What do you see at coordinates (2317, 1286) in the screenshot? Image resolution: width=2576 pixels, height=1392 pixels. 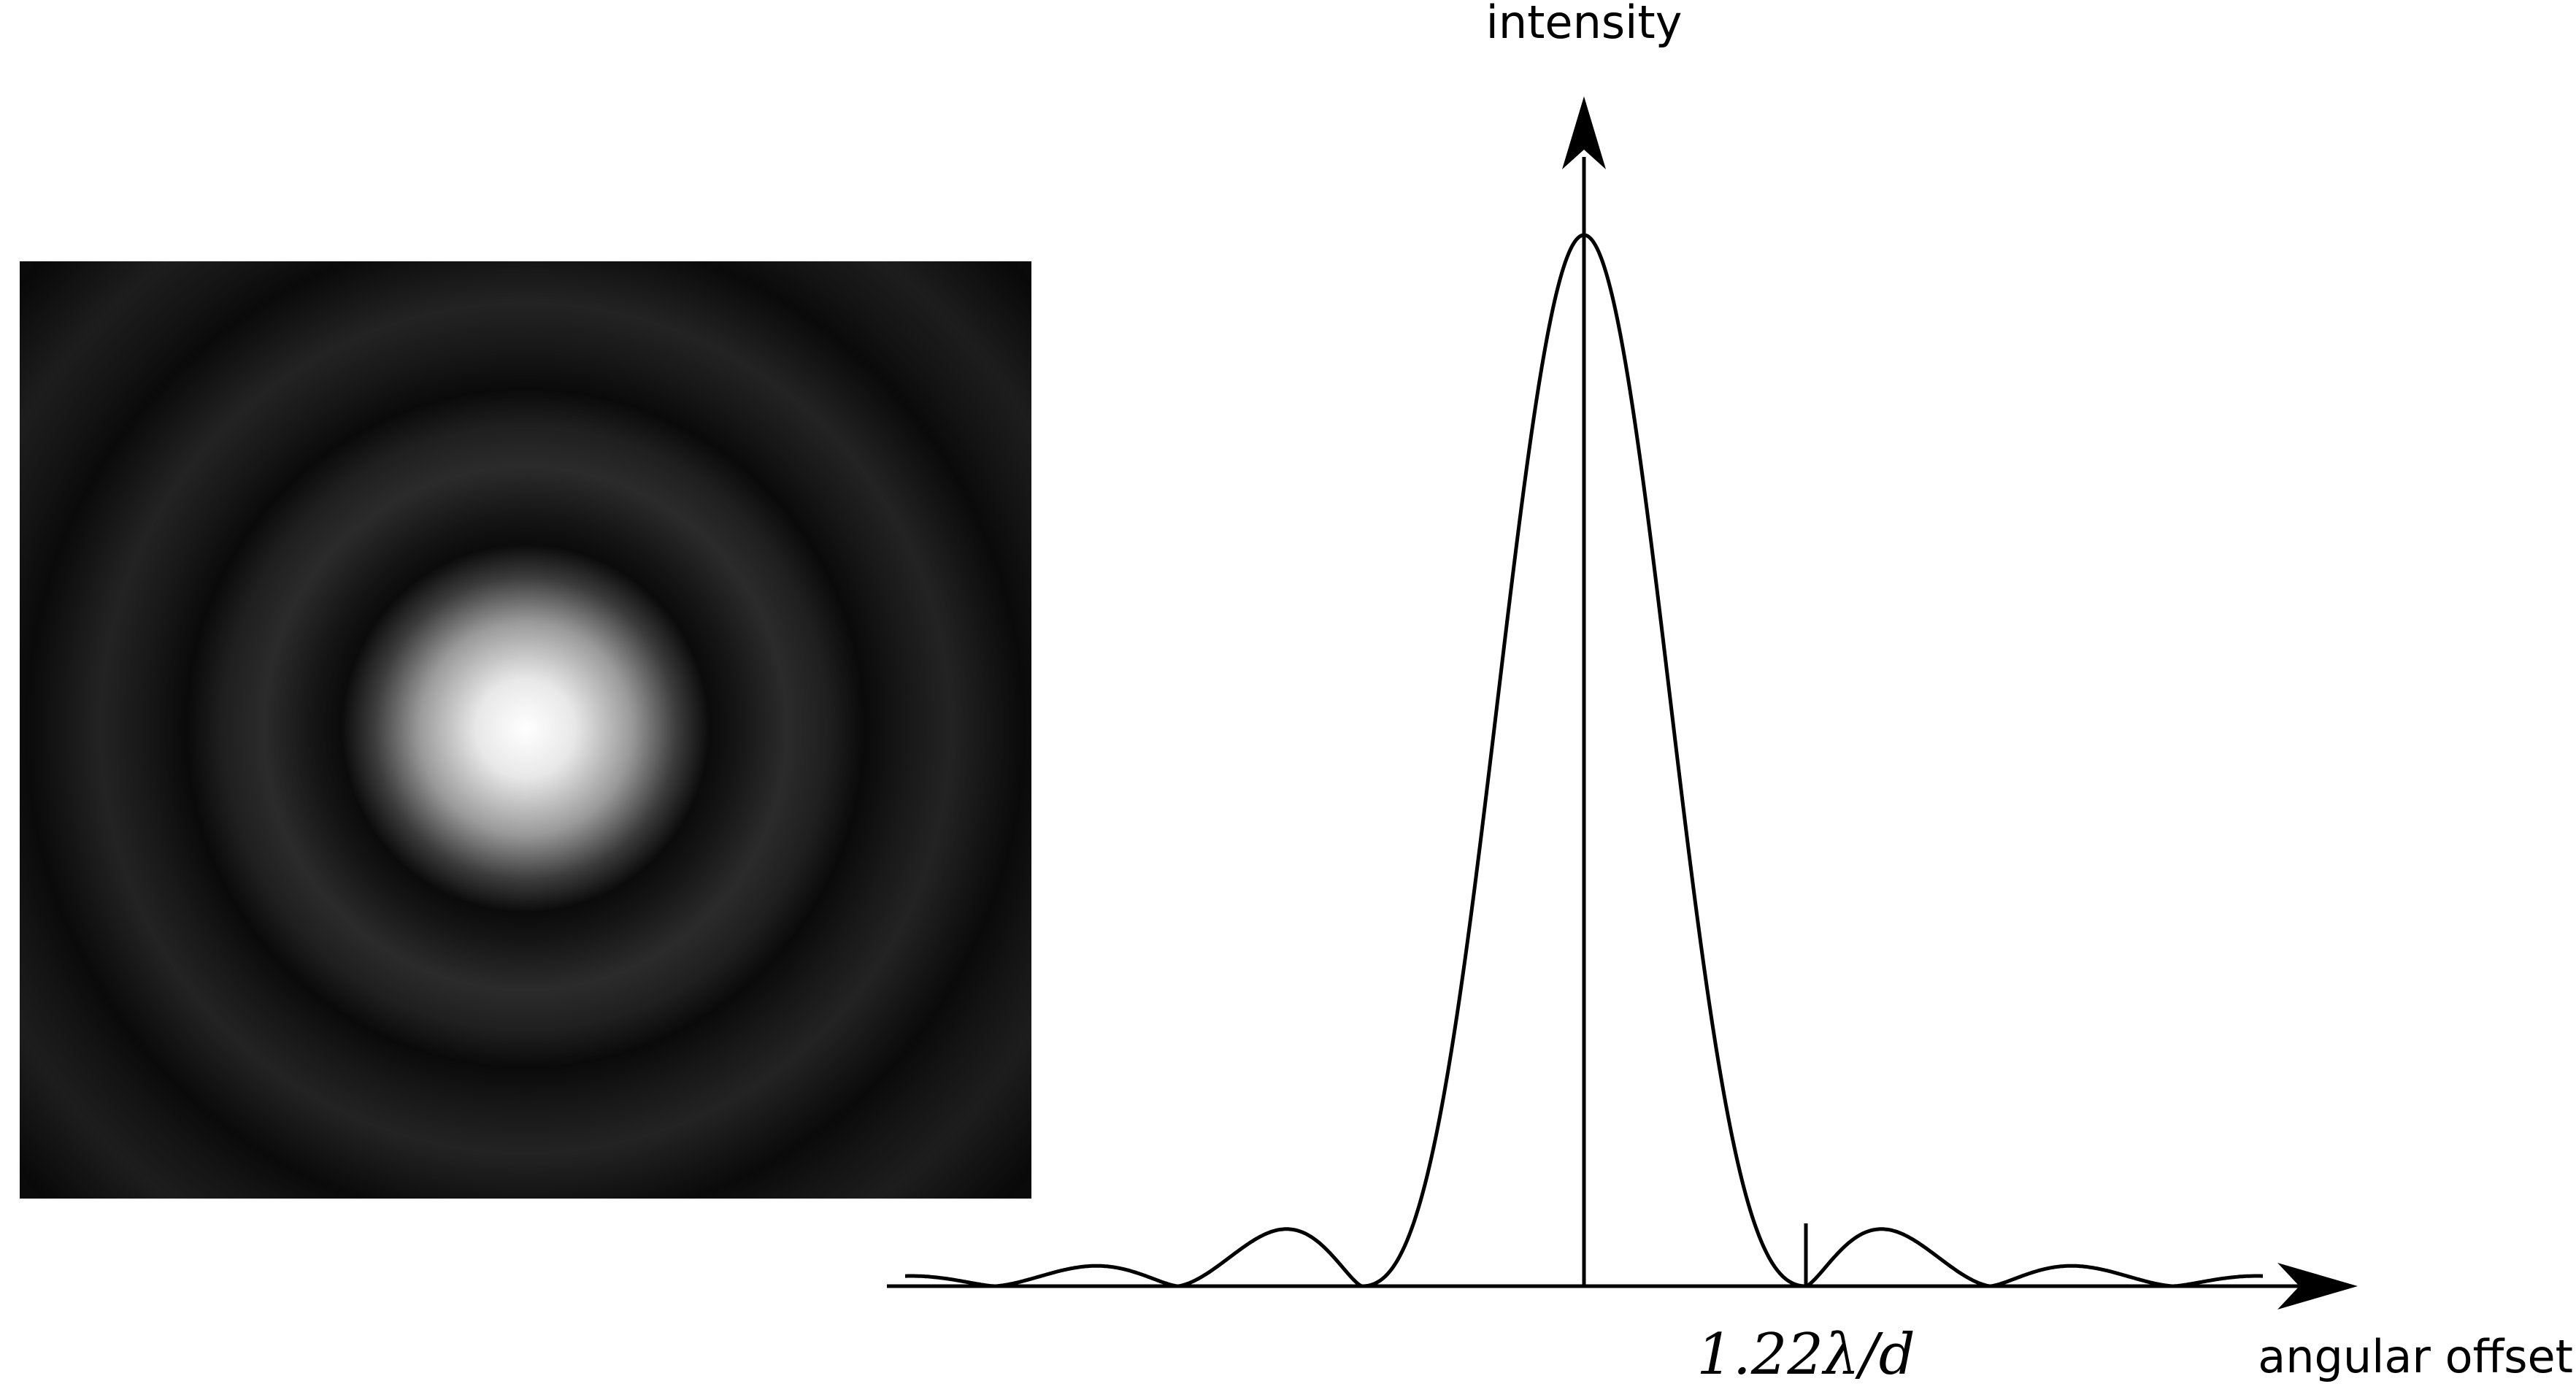 I see `x-axis-arrowhead` at bounding box center [2317, 1286].